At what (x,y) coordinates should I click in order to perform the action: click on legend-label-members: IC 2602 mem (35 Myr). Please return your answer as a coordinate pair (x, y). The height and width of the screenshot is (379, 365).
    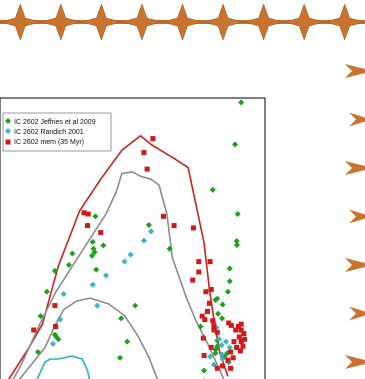
    Looking at the image, I should click on (49, 142).